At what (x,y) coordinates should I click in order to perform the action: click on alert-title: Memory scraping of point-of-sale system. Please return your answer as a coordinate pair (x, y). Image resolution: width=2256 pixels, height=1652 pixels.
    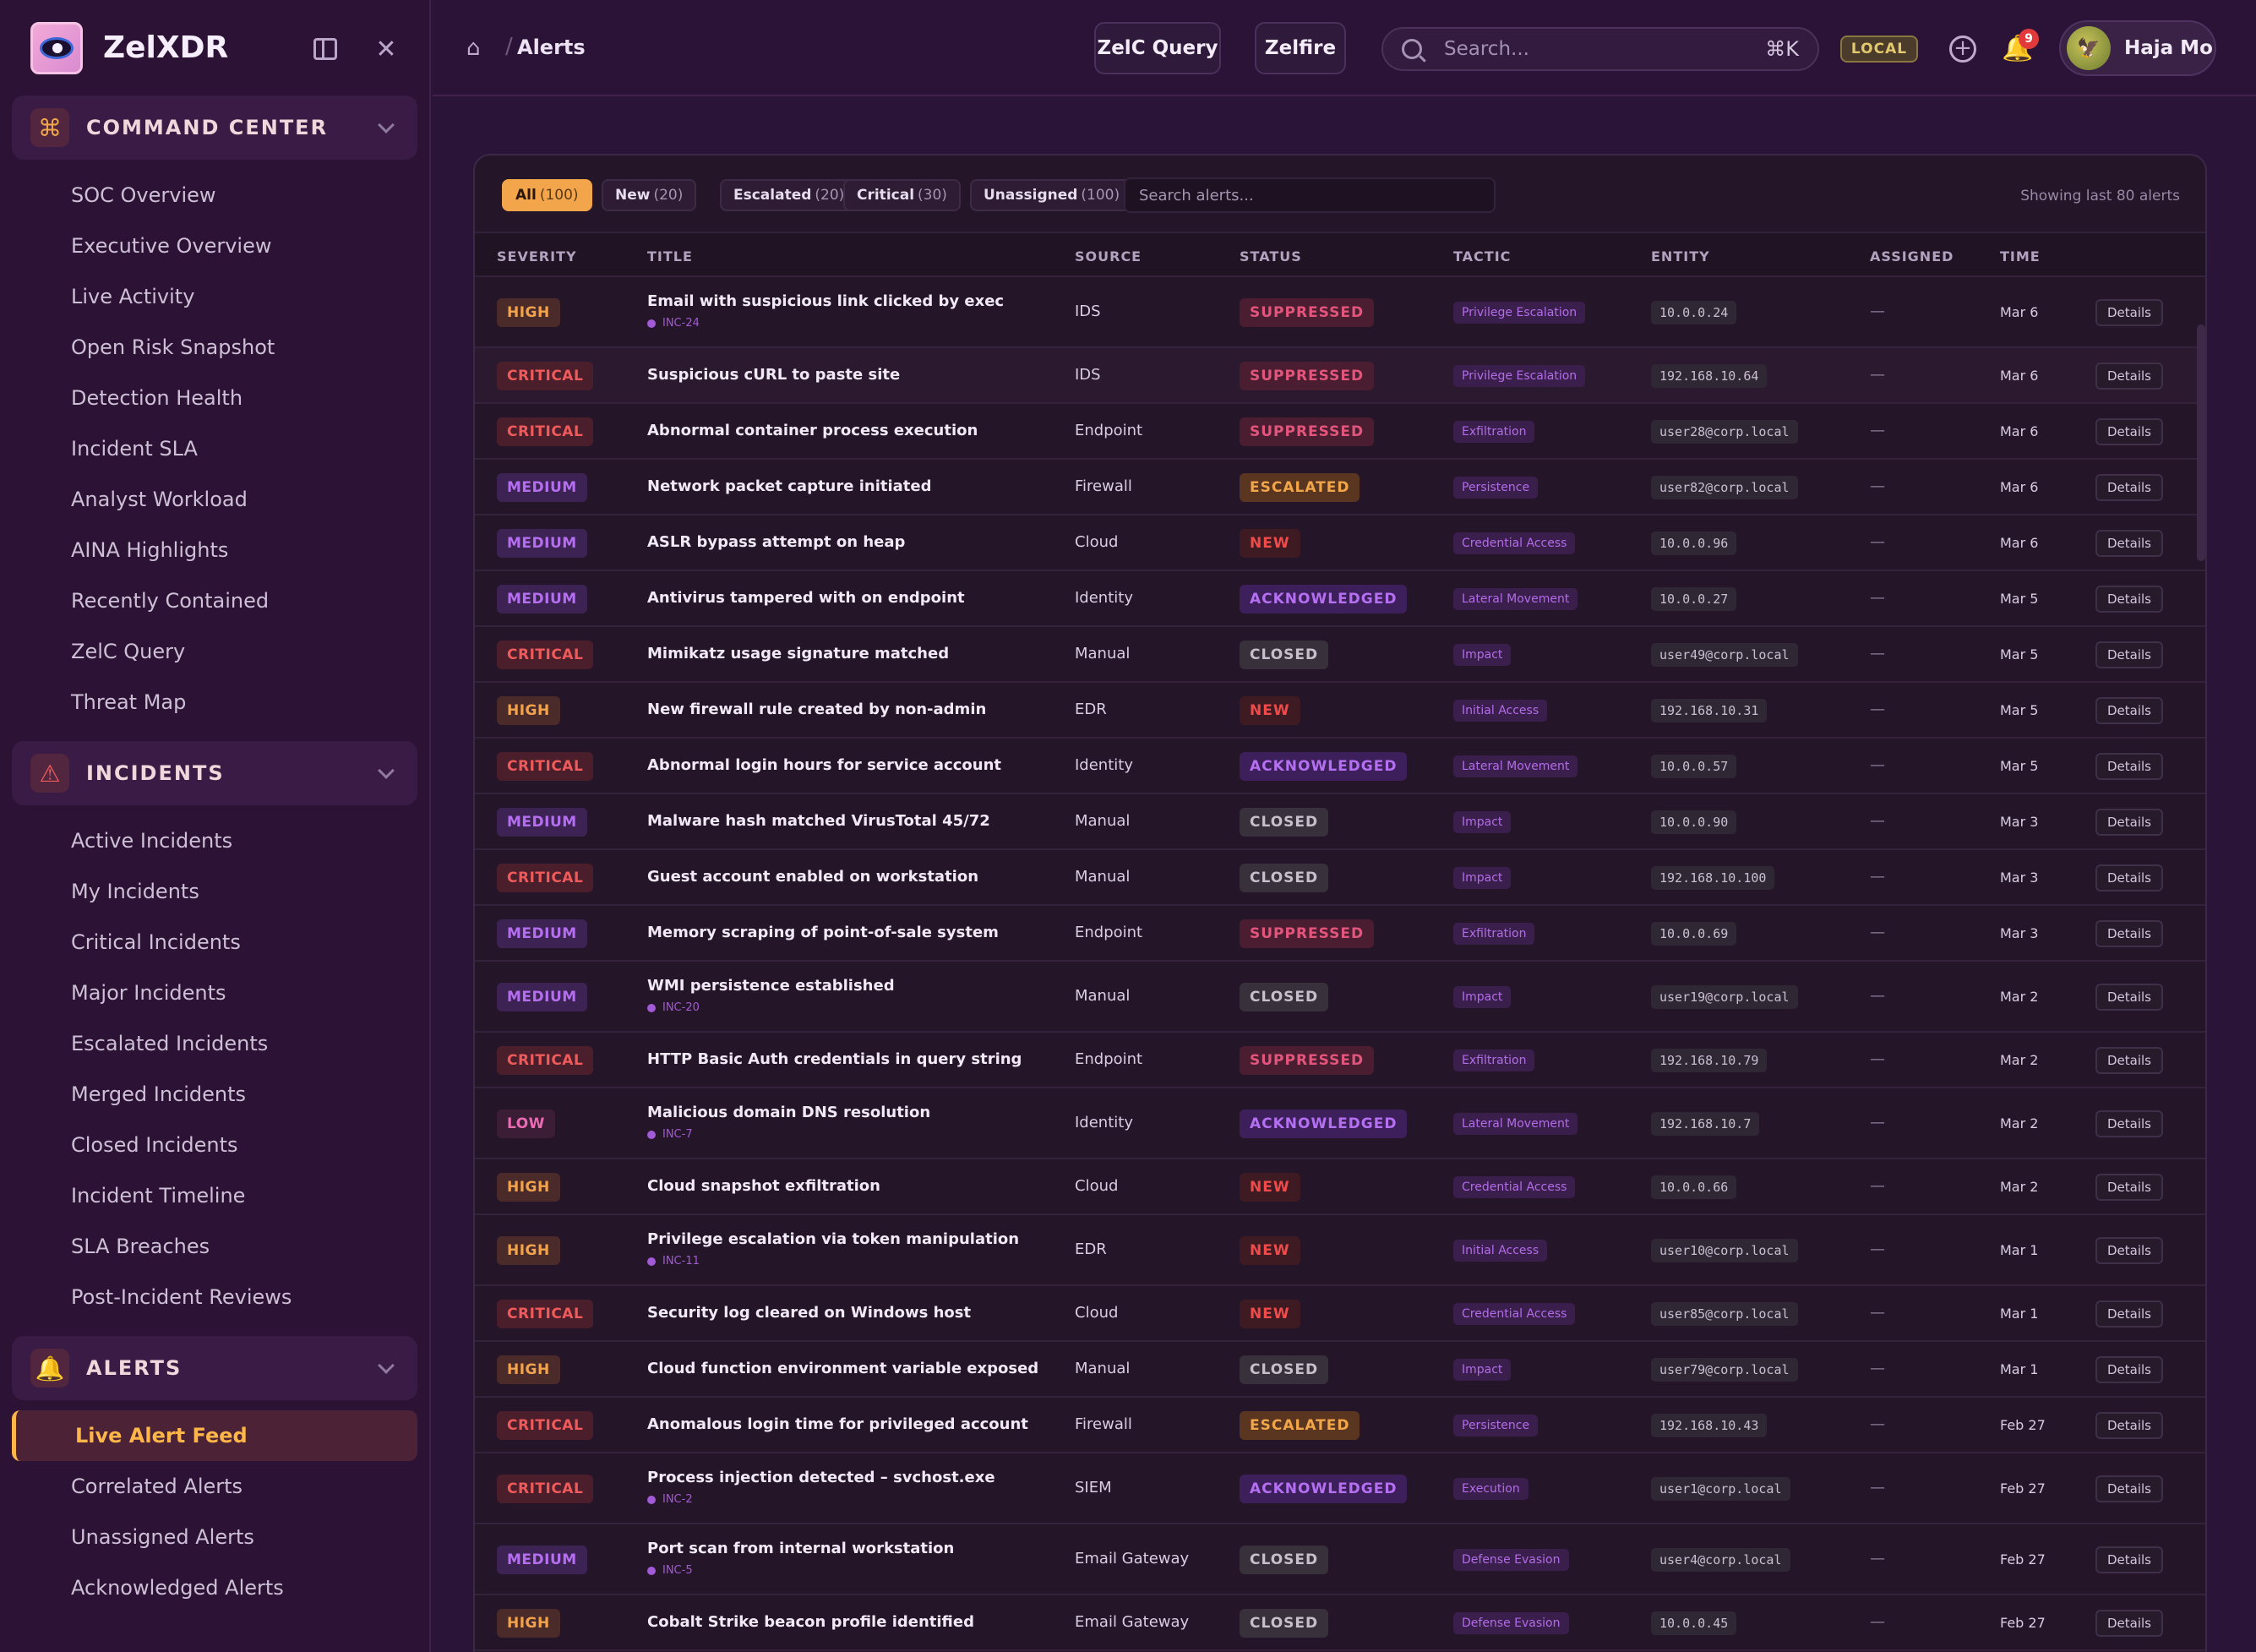
    Looking at the image, I should click on (823, 933).